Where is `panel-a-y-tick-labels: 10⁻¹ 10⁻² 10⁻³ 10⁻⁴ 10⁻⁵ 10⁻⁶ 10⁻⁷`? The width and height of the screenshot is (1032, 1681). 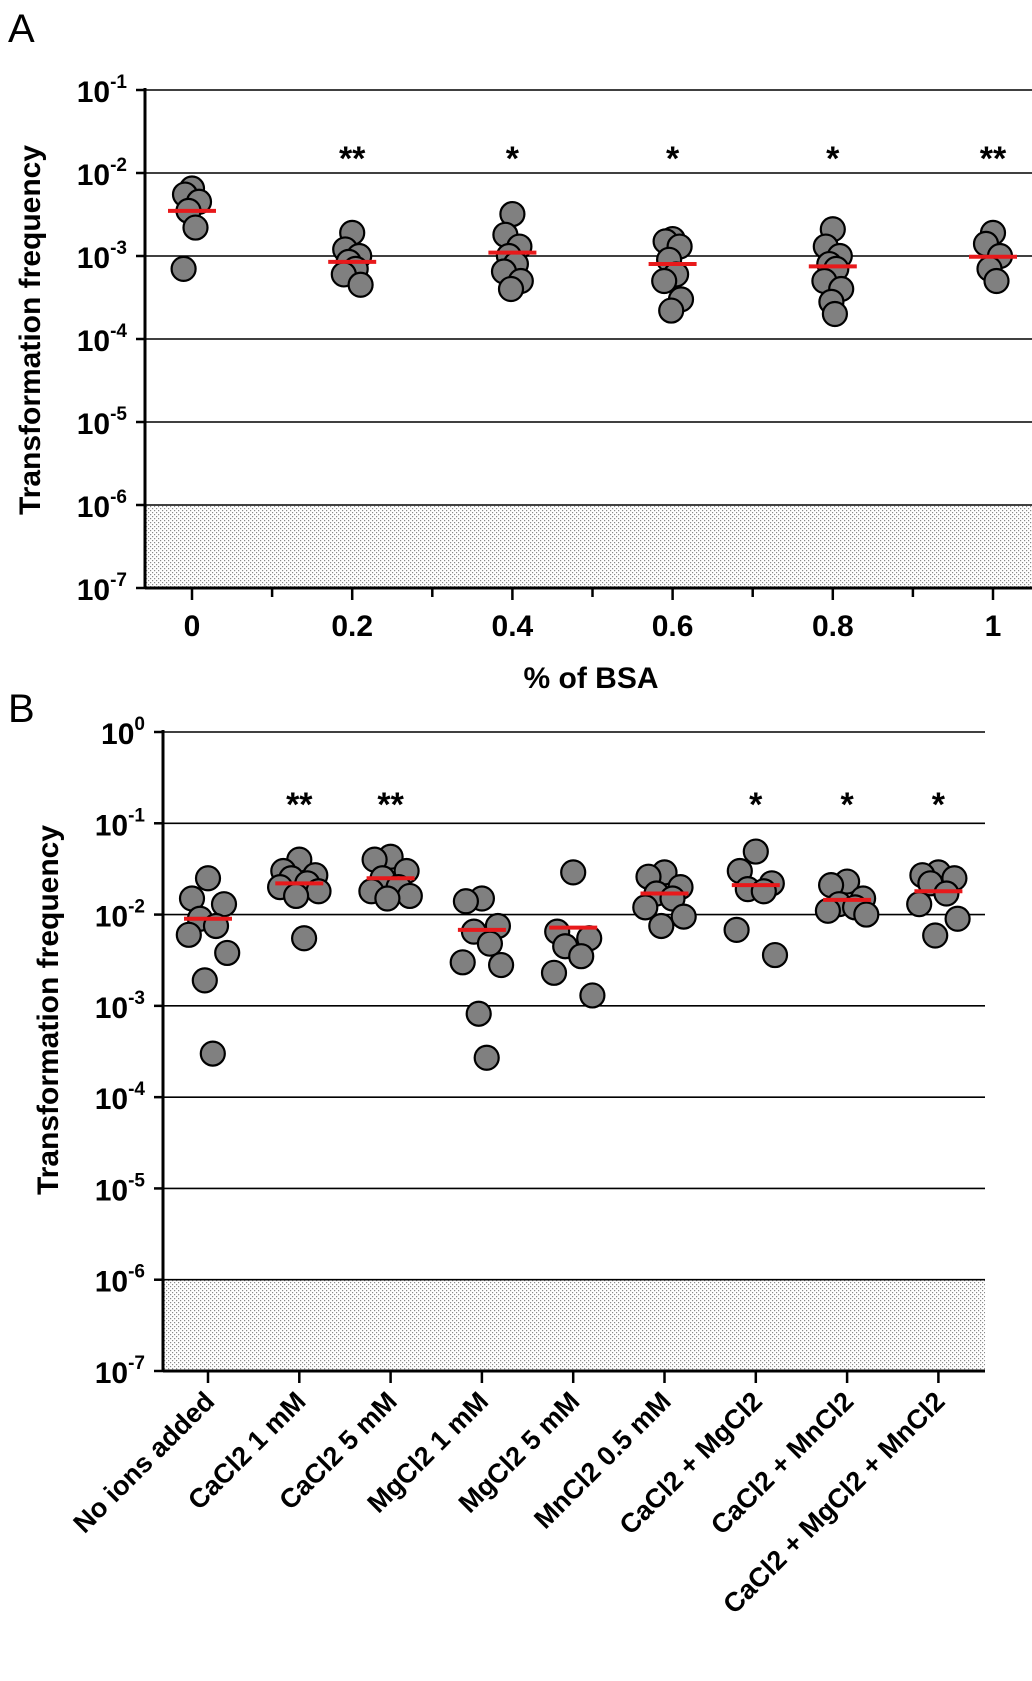
panel-a-y-tick-labels: 10⁻¹ 10⁻² 10⁻³ 10⁻⁴ 10⁻⁵ 10⁻⁶ 10⁻⁷ is located at coordinates (102, 339).